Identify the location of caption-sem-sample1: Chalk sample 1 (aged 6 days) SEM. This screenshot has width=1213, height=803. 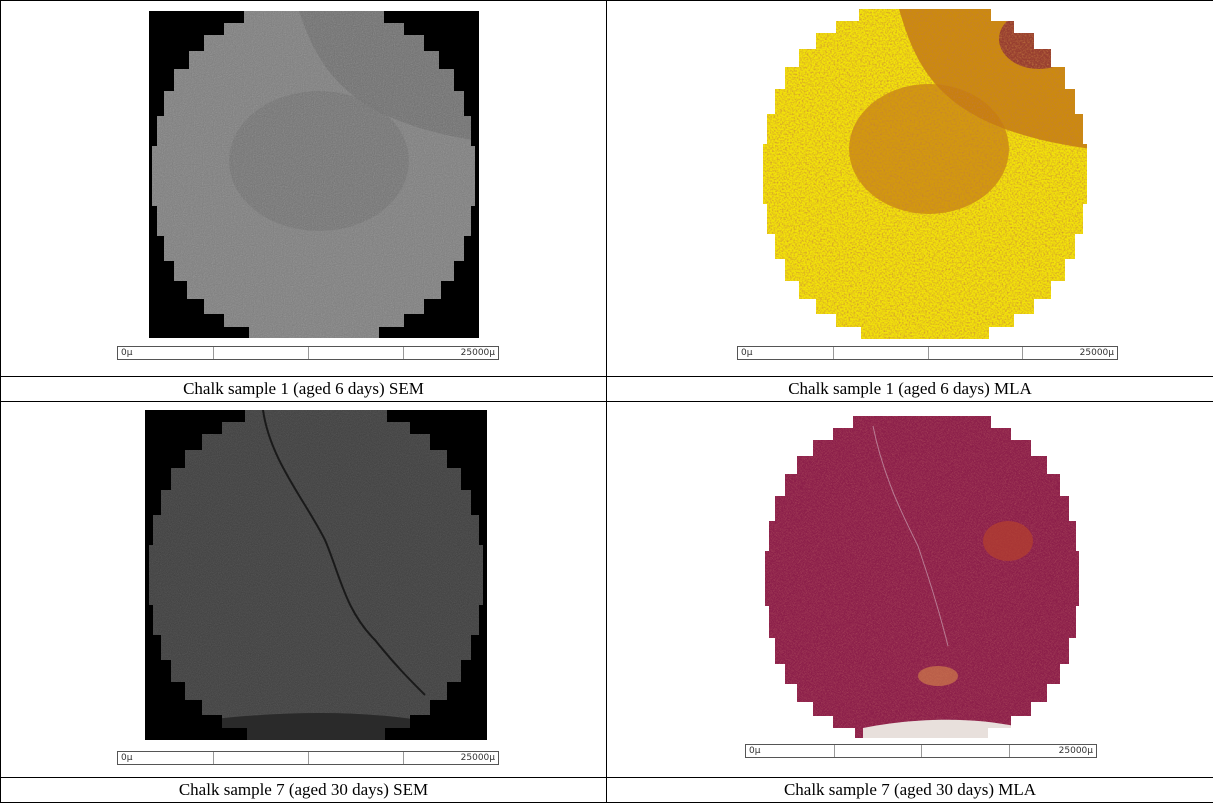
(303, 388).